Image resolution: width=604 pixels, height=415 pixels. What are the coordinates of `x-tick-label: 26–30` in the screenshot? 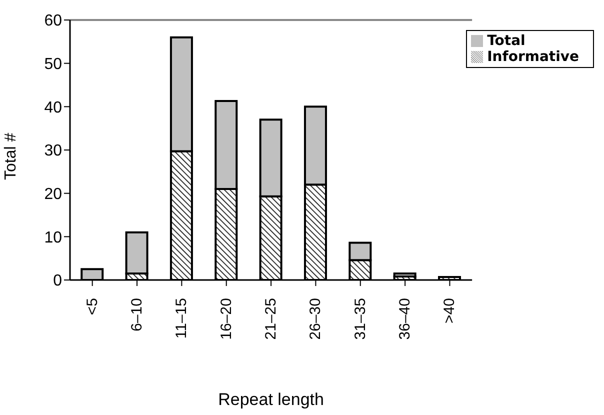 It's located at (315, 319).